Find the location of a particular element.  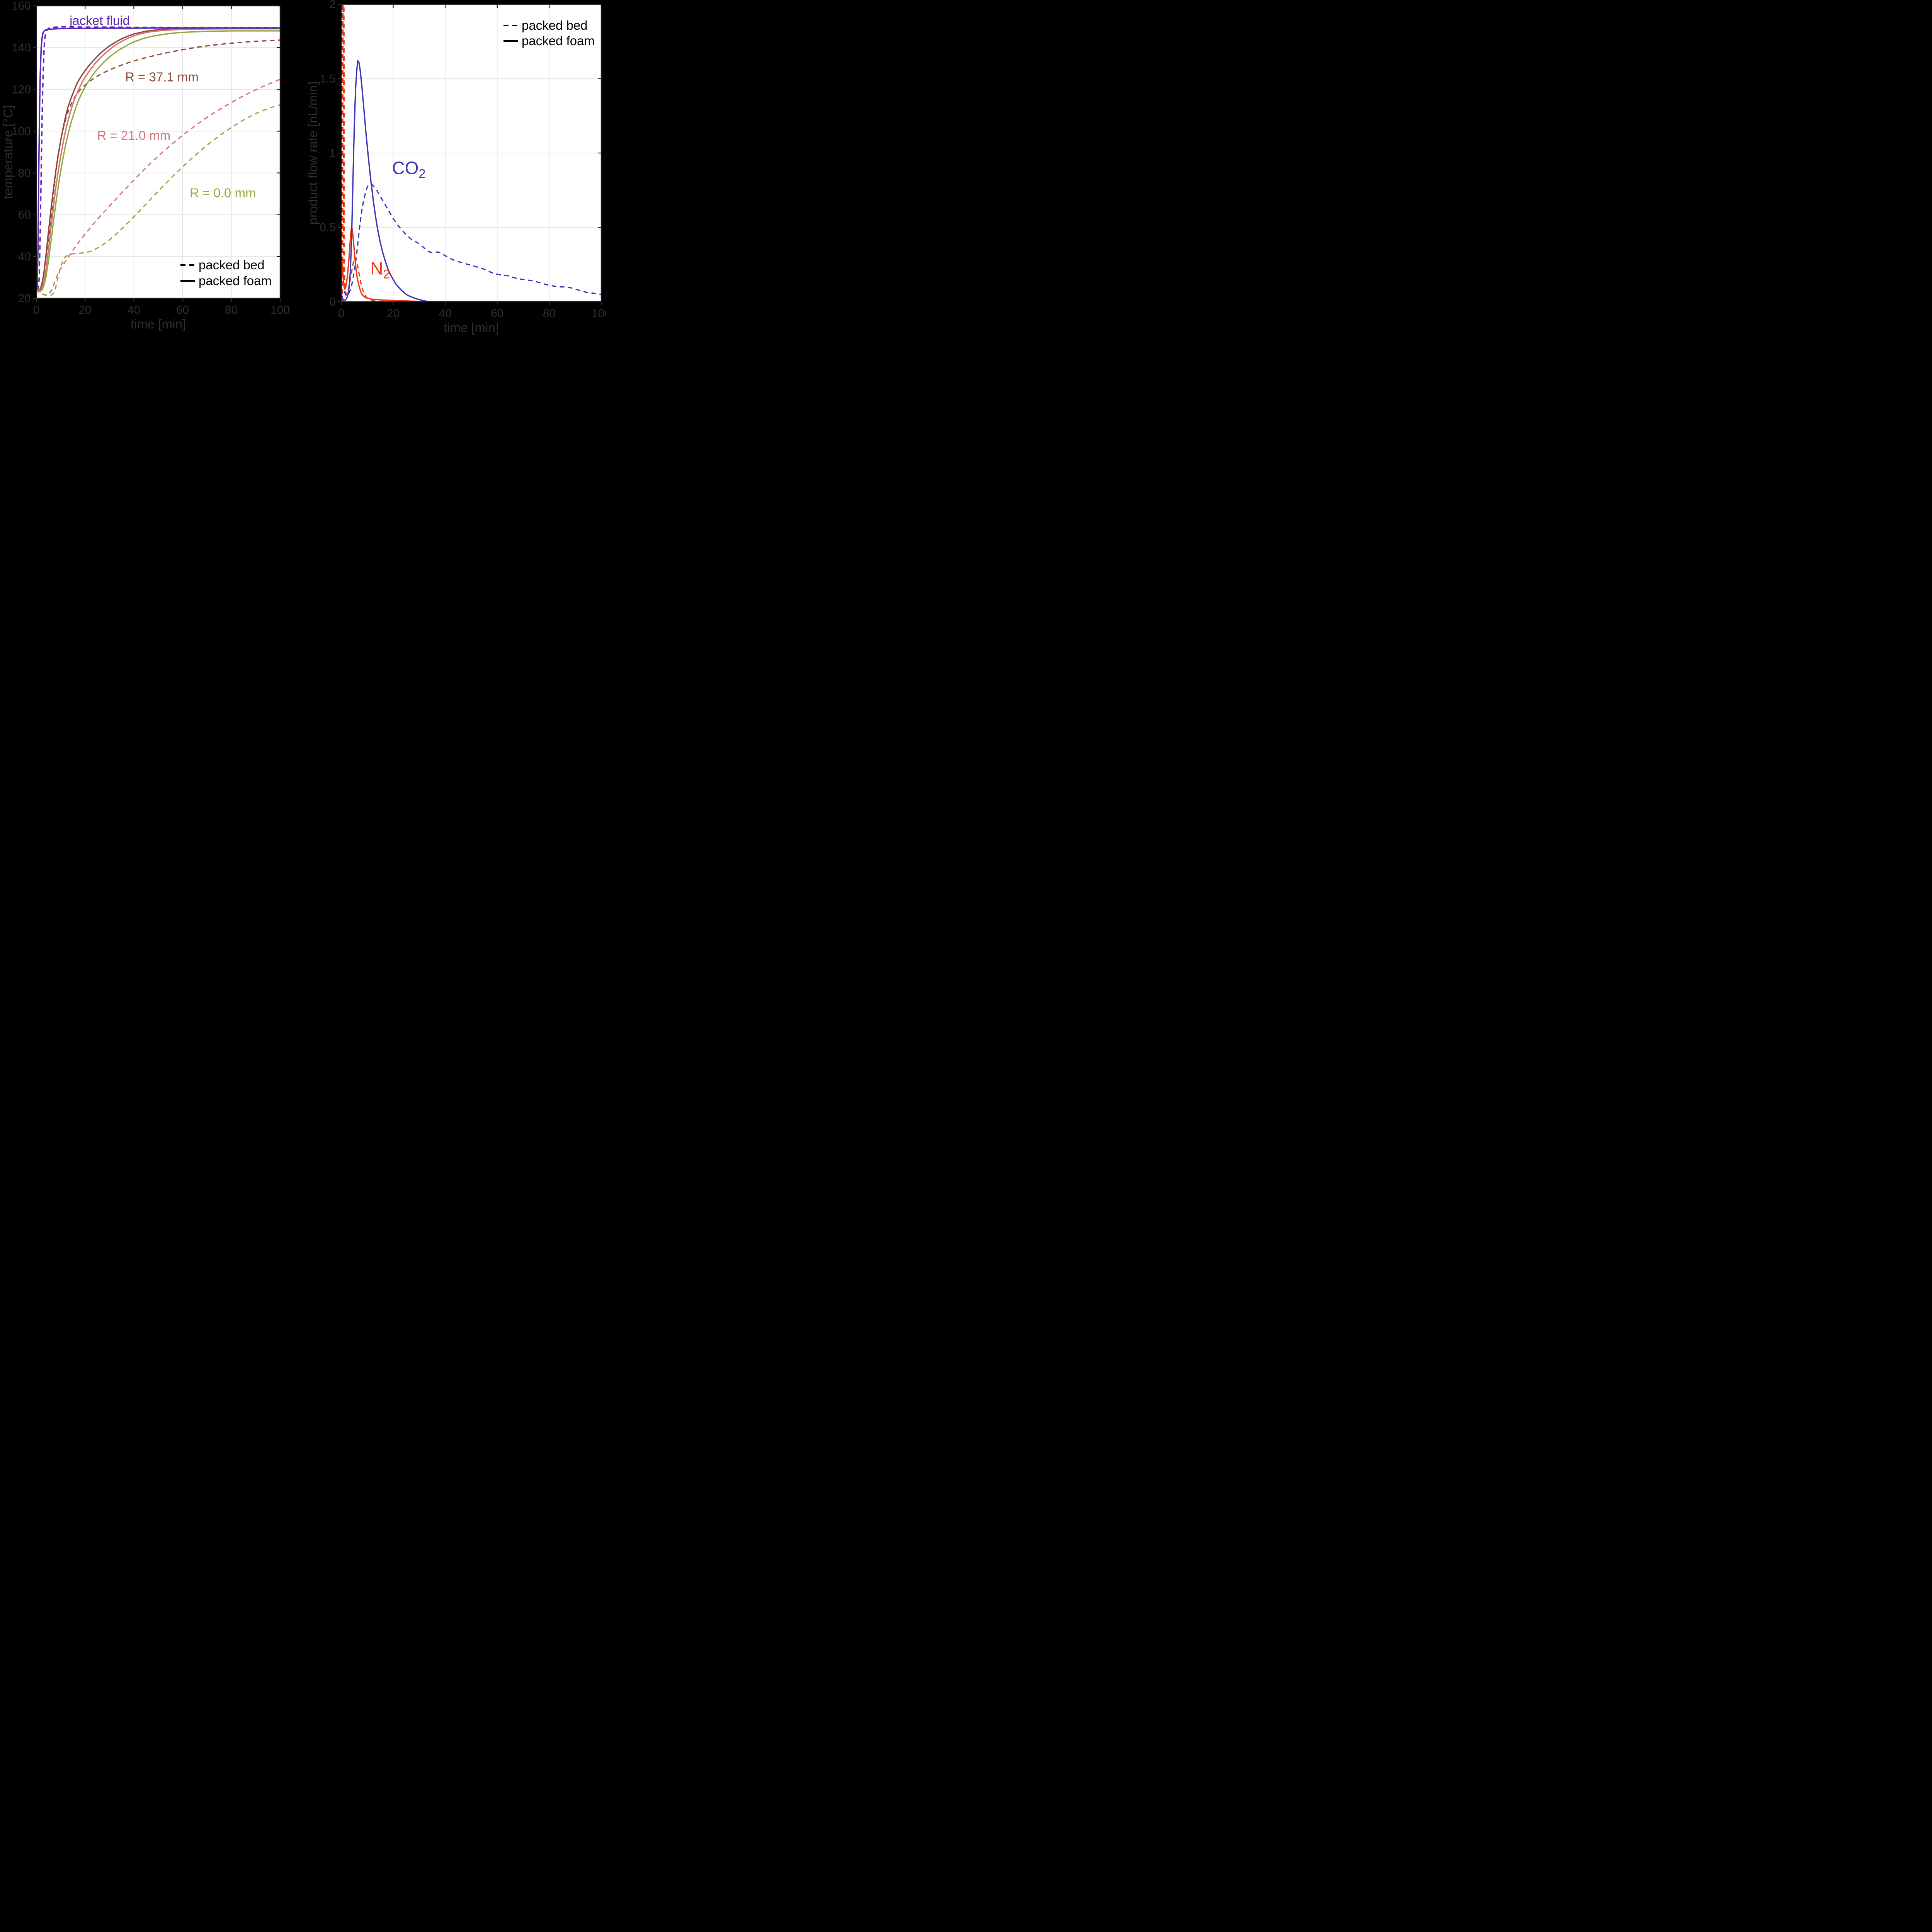

annotation-r-21-label: R = 21.0 mm is located at coordinates (134, 136).